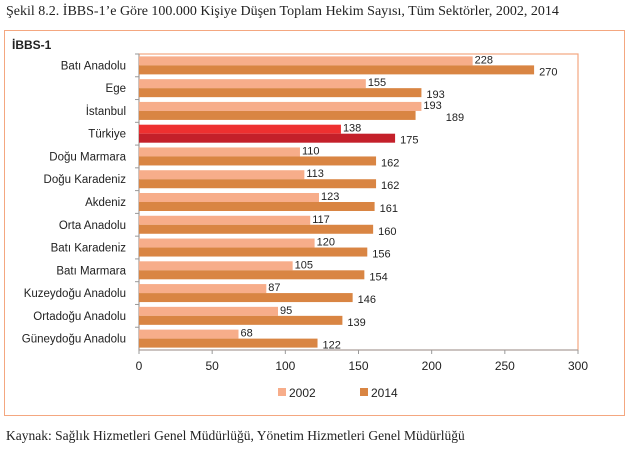  I want to click on data-label-2014: 270, so click(548, 72).